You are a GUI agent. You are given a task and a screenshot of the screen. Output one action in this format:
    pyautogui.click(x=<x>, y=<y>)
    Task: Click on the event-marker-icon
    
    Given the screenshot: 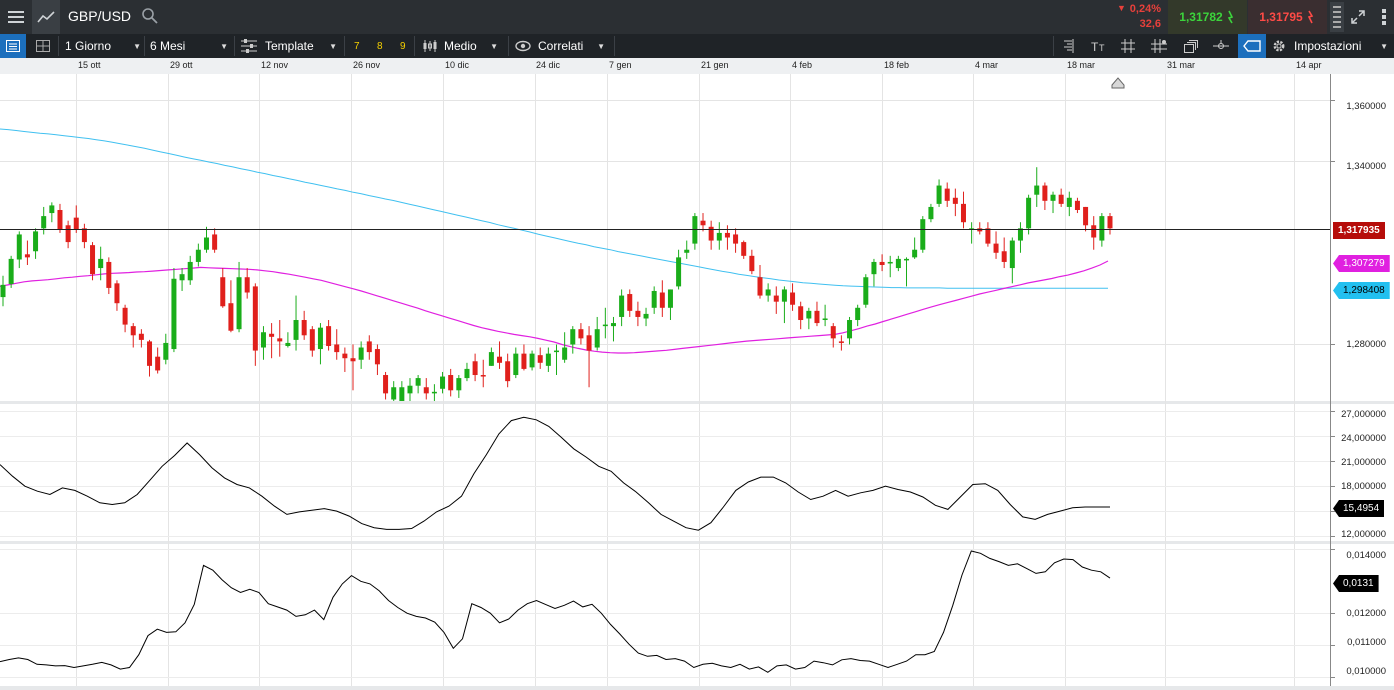 What is the action you would take?
    pyautogui.click(x=1118, y=83)
    